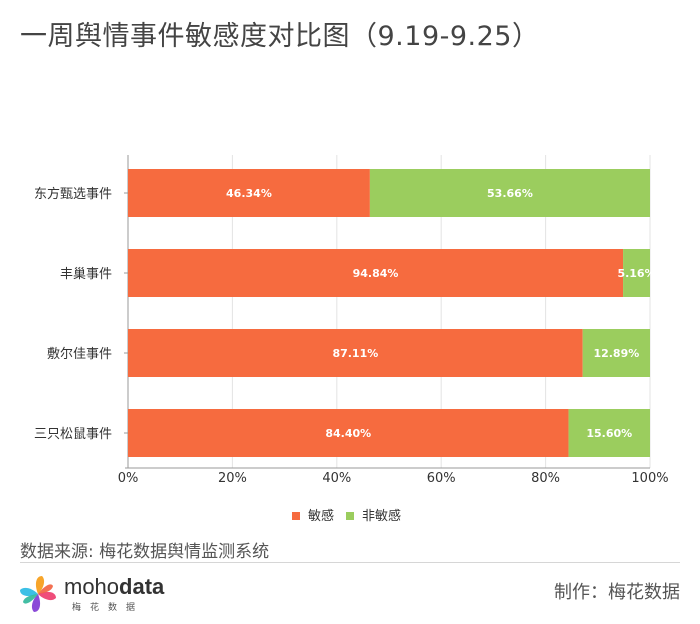 This screenshot has height=624, width=700. Describe the element at coordinates (73, 434) in the screenshot. I see `category-label: 三只松鼠事件` at that location.